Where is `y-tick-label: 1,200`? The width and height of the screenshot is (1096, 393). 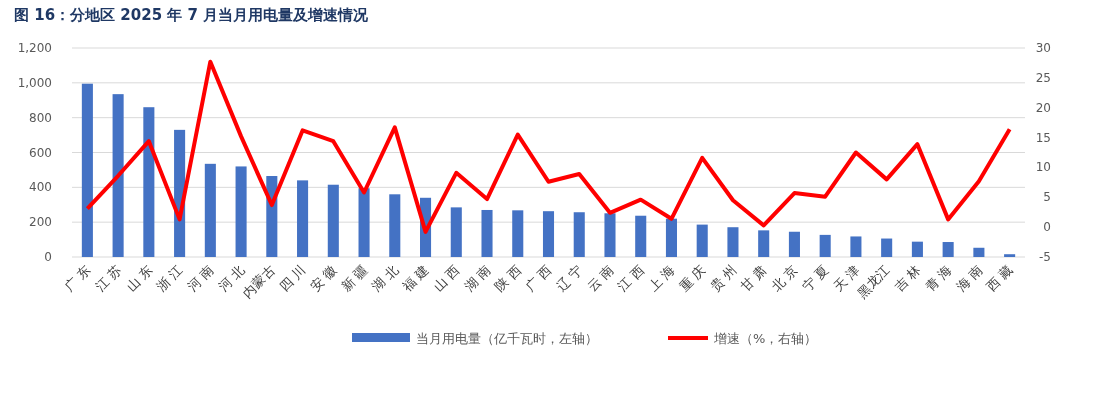 y-tick-label: 1,200 is located at coordinates (34, 48).